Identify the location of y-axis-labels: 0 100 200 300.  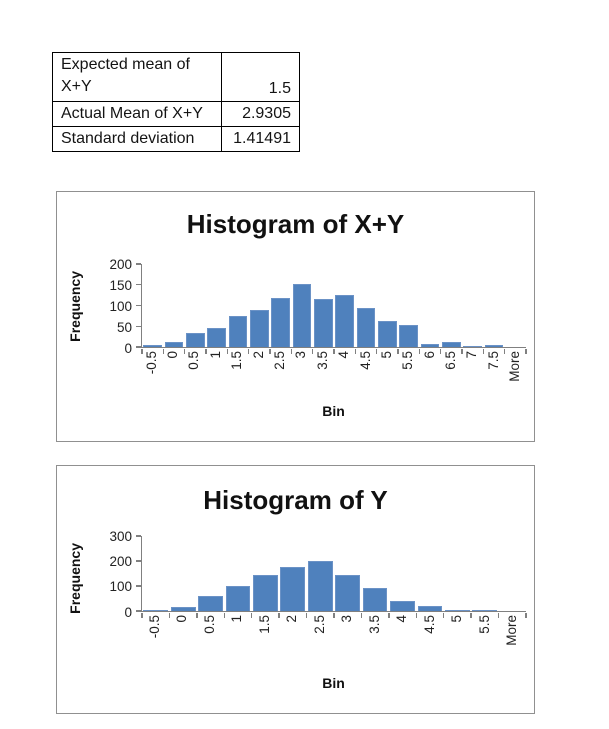
(94, 574).